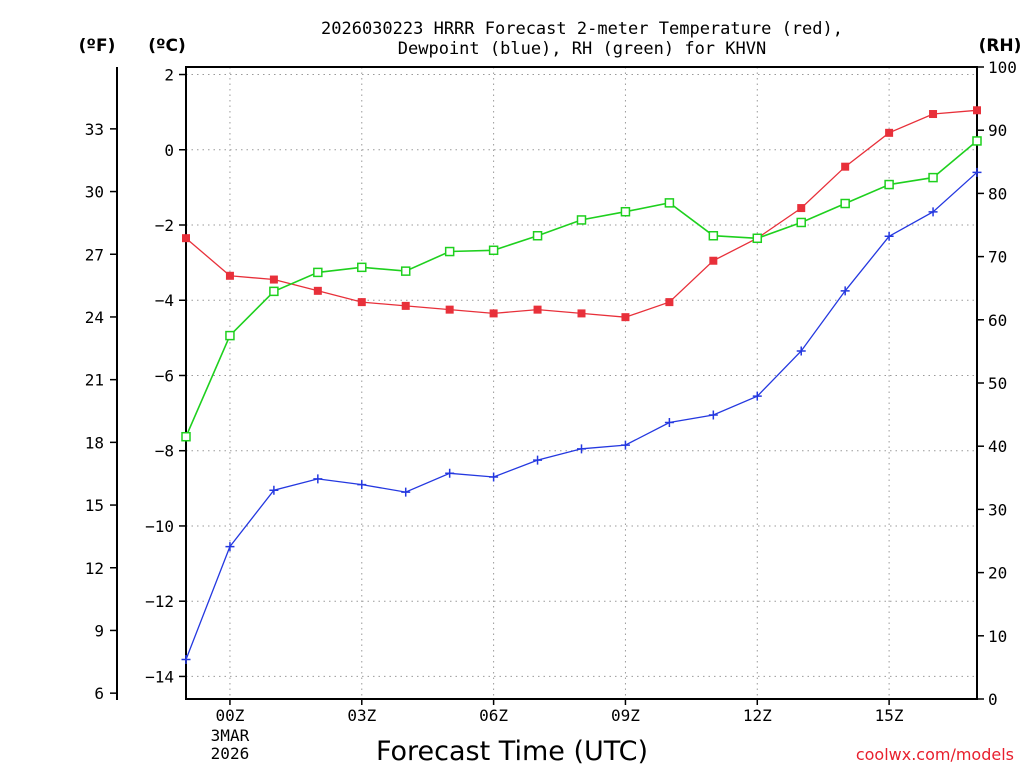  Describe the element at coordinates (997, 383) in the screenshot. I see `rh-tick-label: 50` at that location.